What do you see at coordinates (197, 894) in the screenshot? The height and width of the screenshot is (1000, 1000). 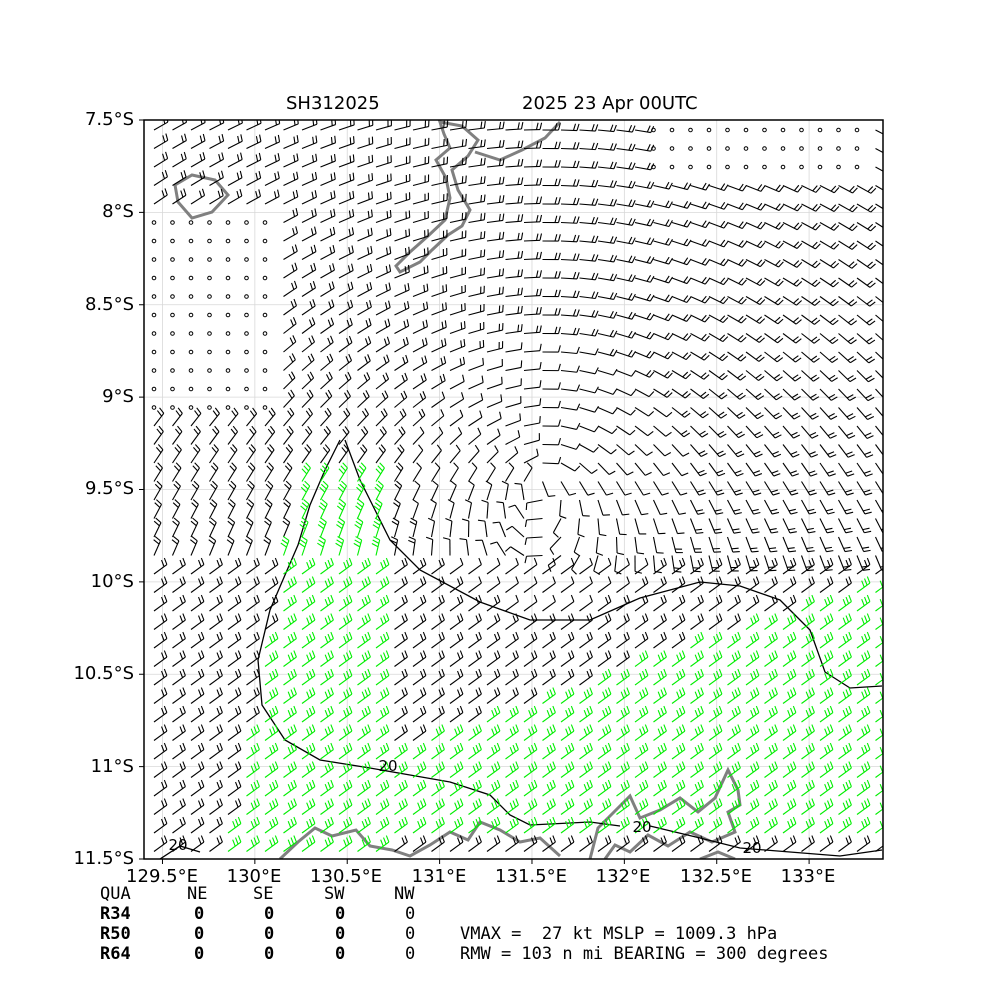 I see `table-header-ne: NE` at bounding box center [197, 894].